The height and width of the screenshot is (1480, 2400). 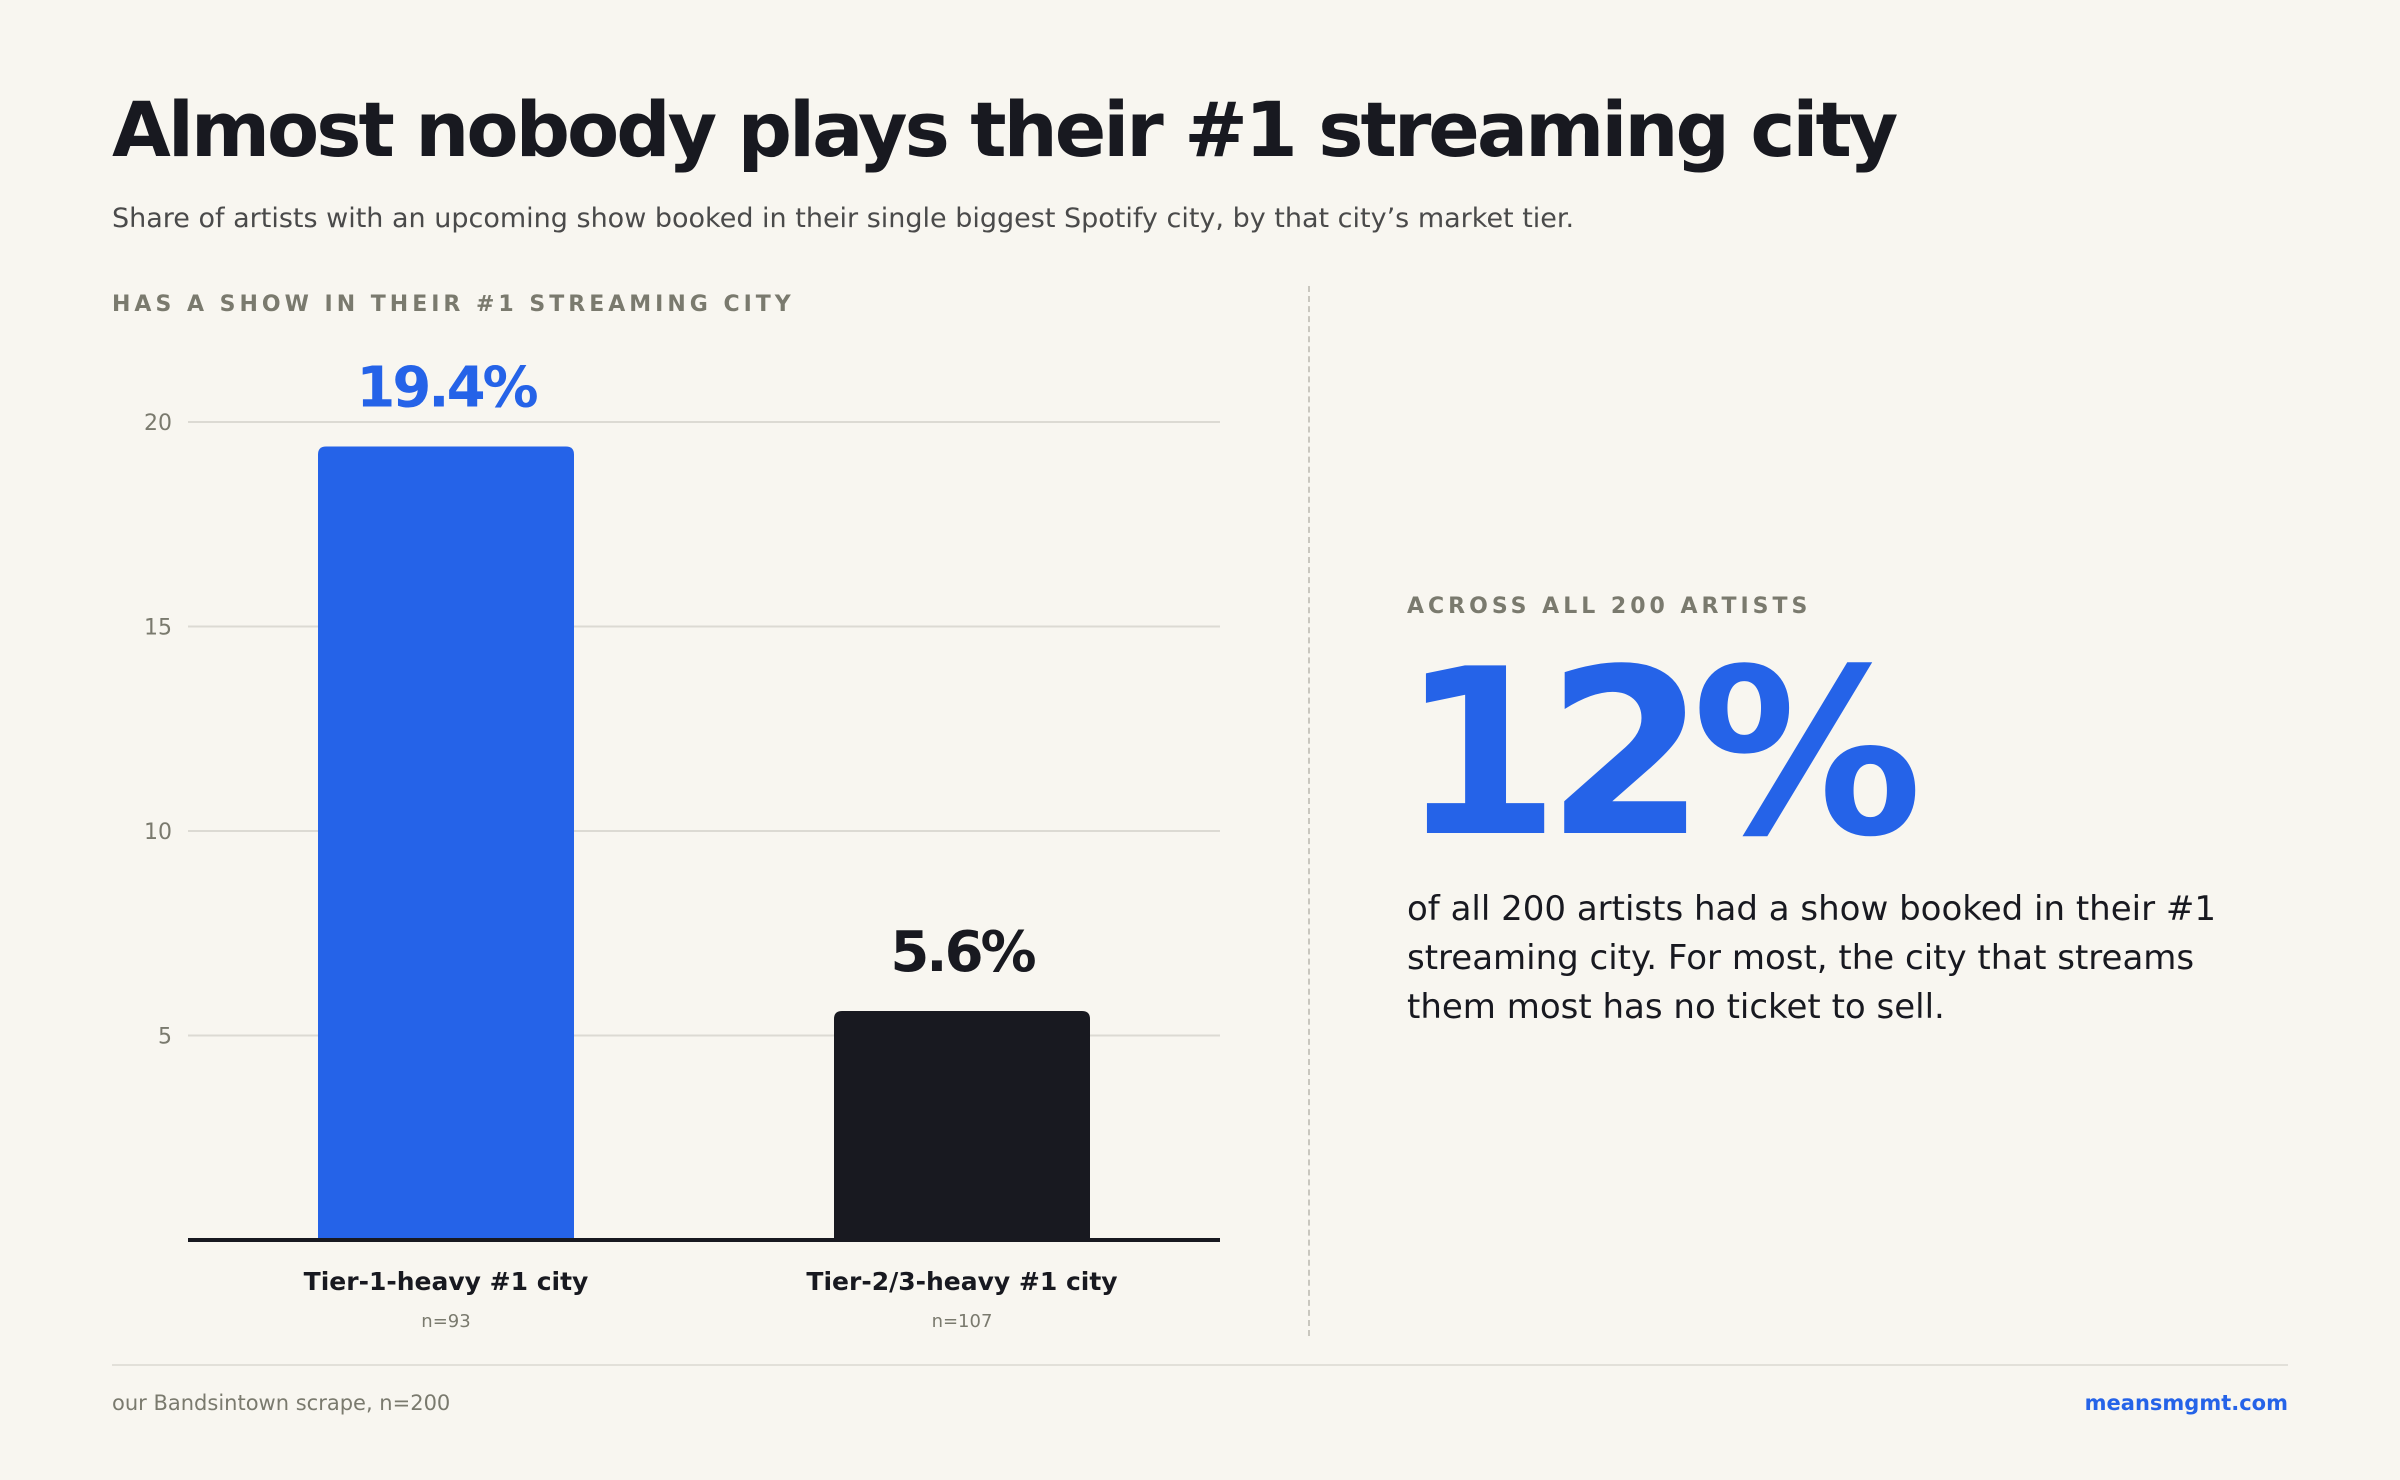 What do you see at coordinates (281, 1403) in the screenshot?
I see `source-note: our Bandsintown scrape, n=200` at bounding box center [281, 1403].